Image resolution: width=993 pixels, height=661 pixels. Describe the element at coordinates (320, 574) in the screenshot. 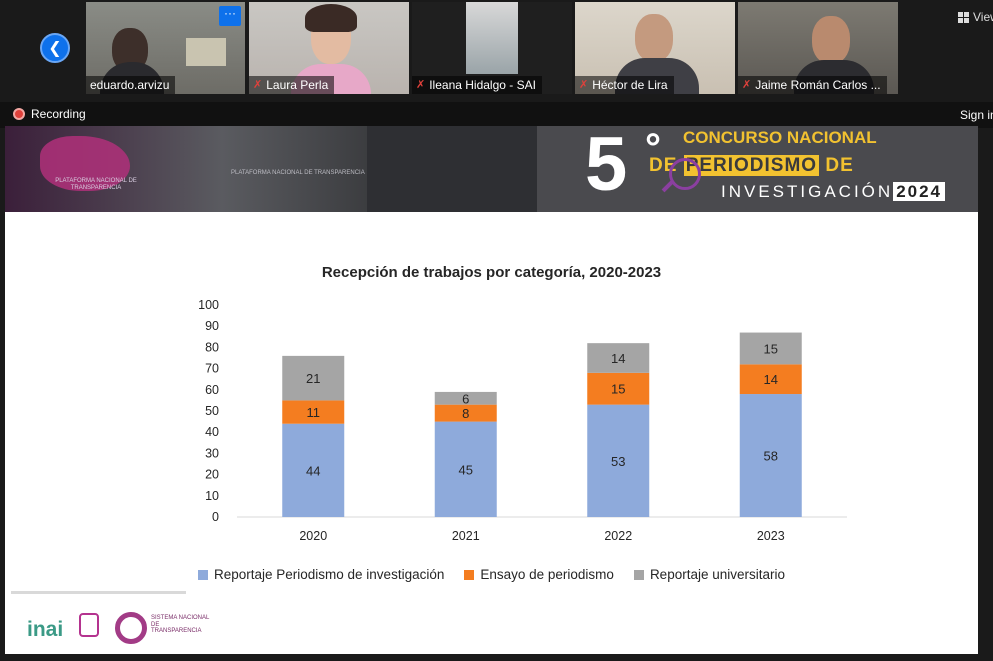

I see `legend-item: Reportaje Periodismo de investigación` at that location.